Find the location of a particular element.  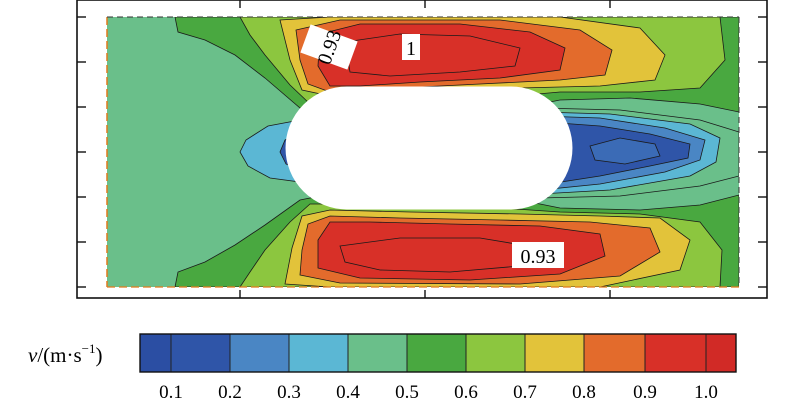

contour-line-top-inner is located at coordinates (432, 55).